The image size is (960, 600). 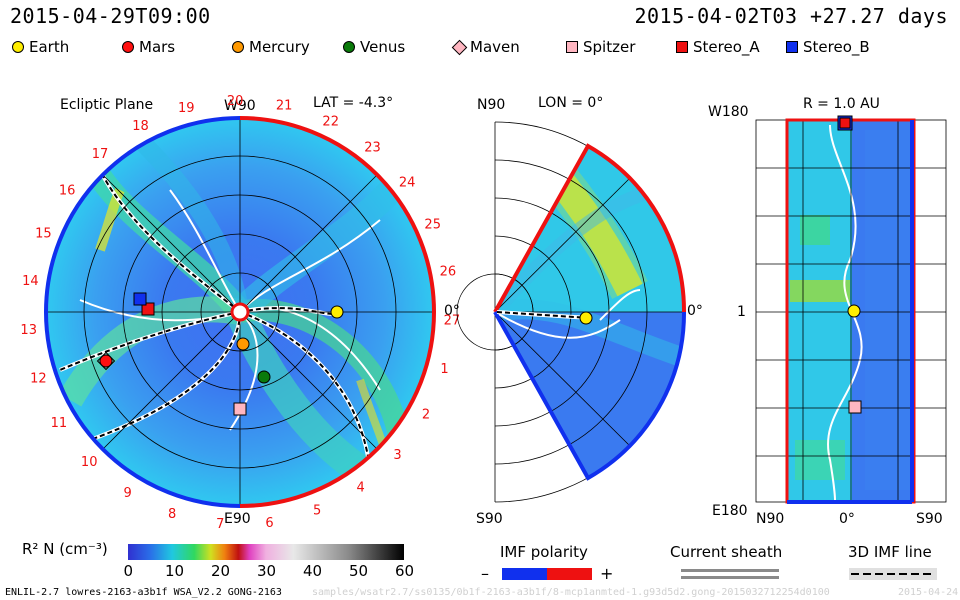 I want to click on venus-marker-icon, so click(x=349, y=47).